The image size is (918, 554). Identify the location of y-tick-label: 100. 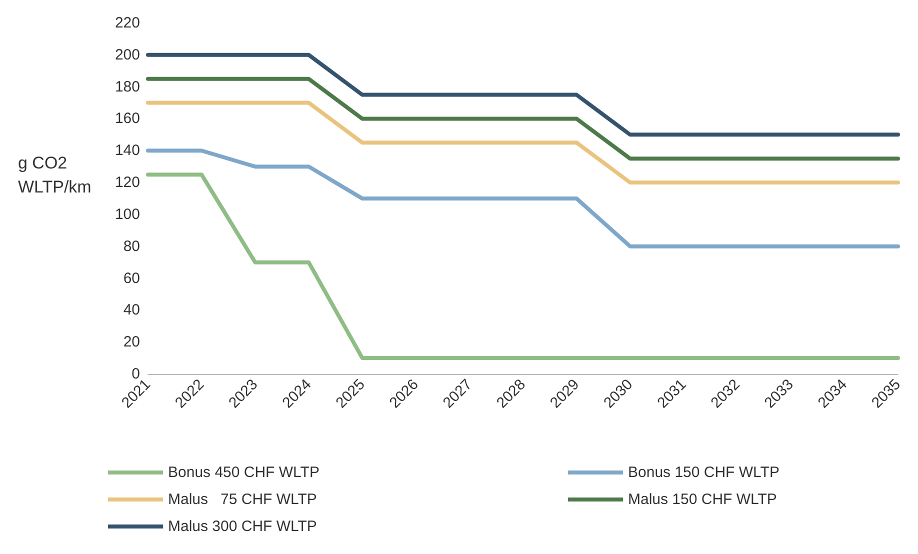
(127, 214).